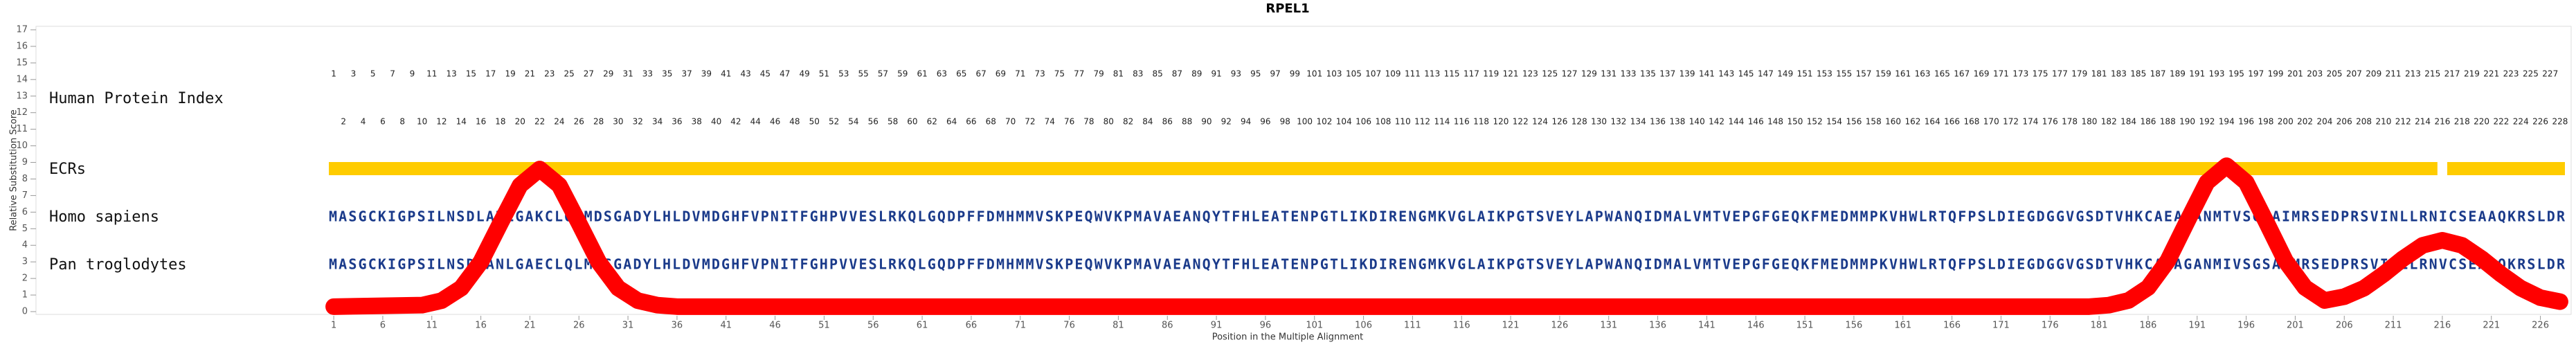 Image resolution: width=2576 pixels, height=349 pixels. What do you see at coordinates (667, 74) in the screenshot?
I see `protein-index: 35` at bounding box center [667, 74].